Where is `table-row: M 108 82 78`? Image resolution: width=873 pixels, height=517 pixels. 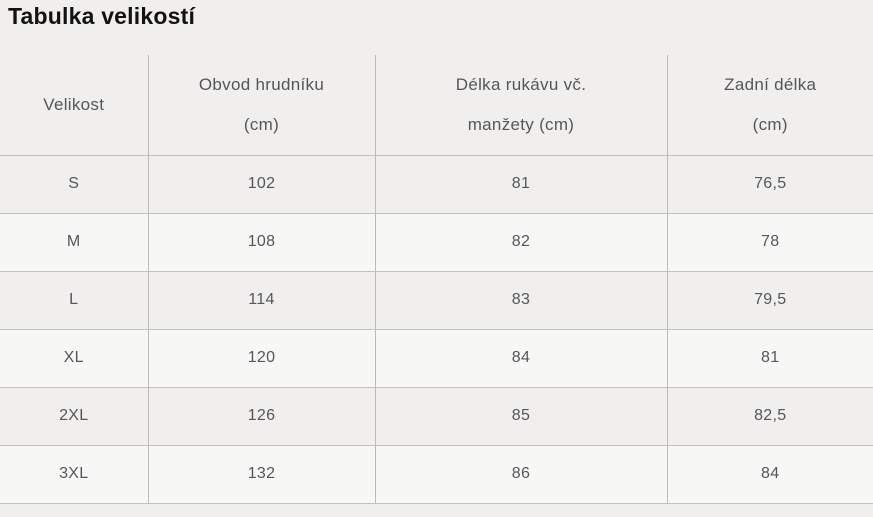
table-row: M 108 82 78 is located at coordinates (436, 242).